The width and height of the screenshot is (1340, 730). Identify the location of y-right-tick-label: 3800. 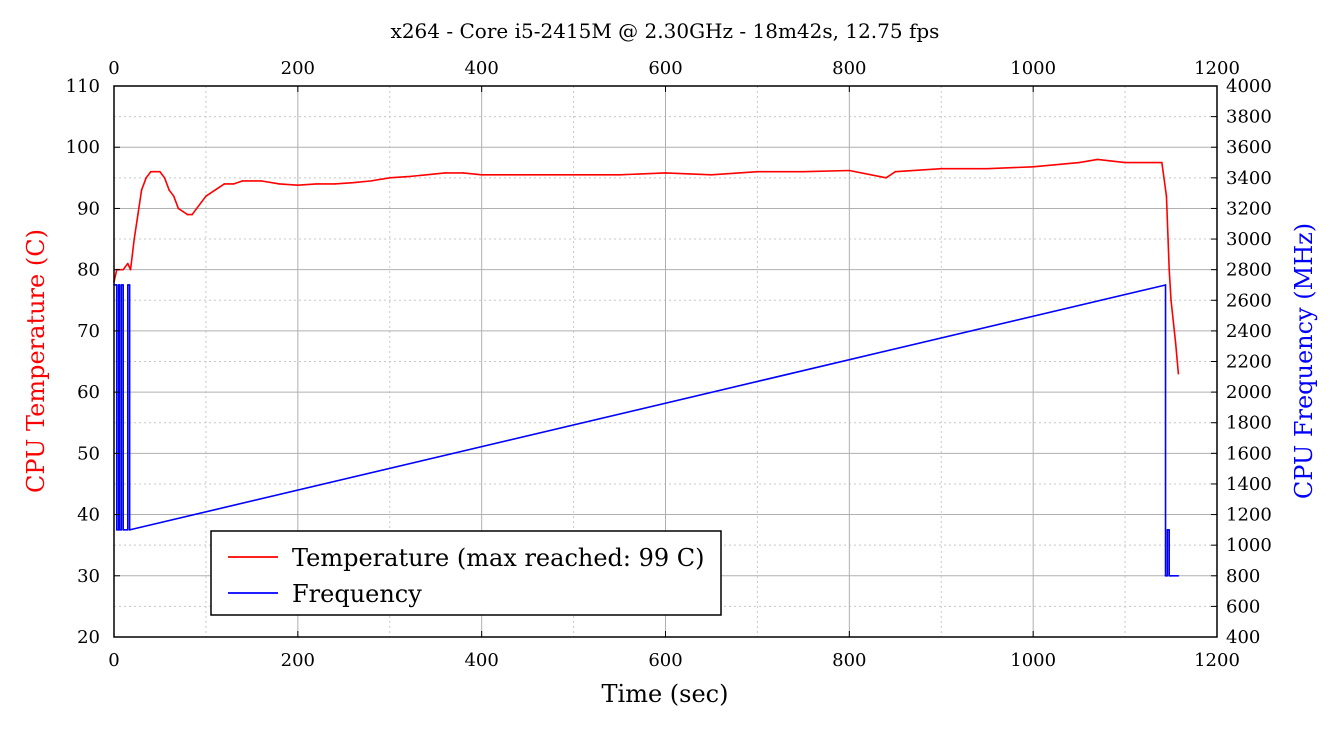
(1249, 117).